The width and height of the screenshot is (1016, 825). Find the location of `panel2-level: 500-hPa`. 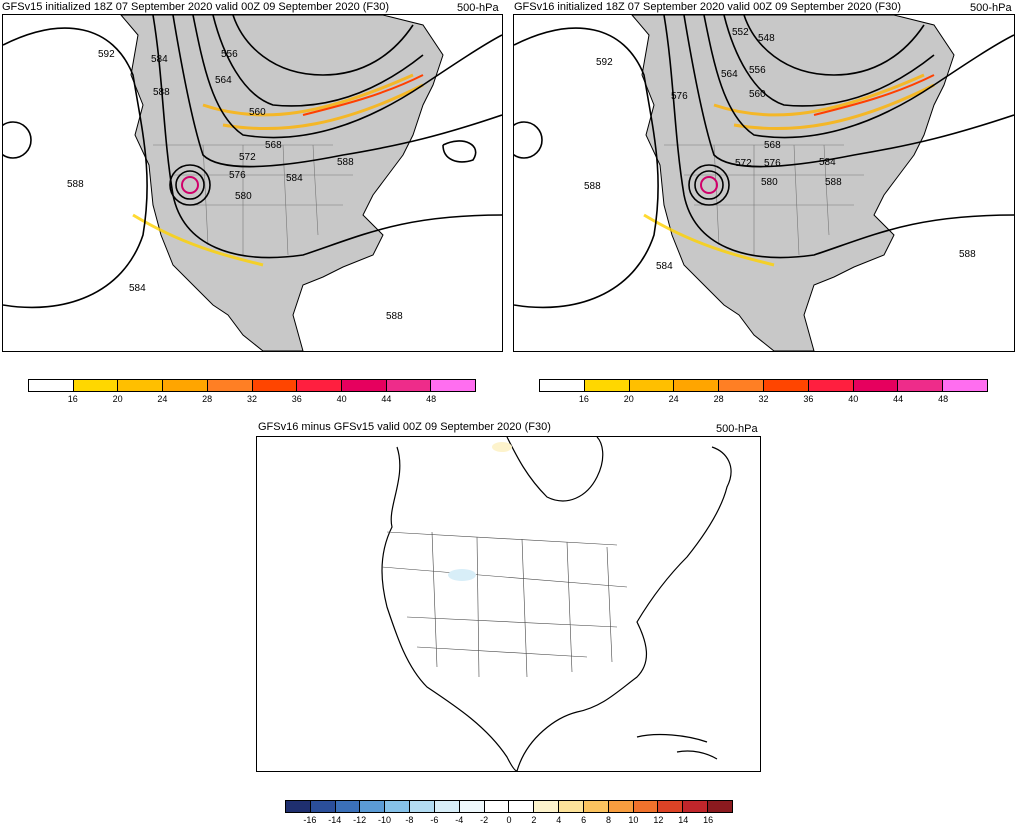

panel2-level: 500-hPa is located at coordinates (991, 8).